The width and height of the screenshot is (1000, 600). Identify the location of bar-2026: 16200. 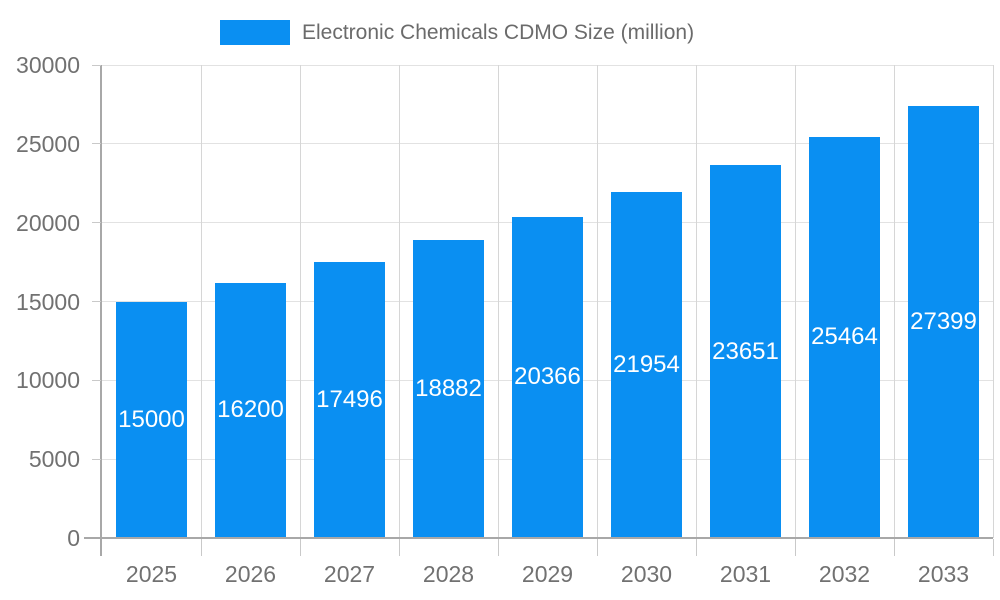
(250, 410).